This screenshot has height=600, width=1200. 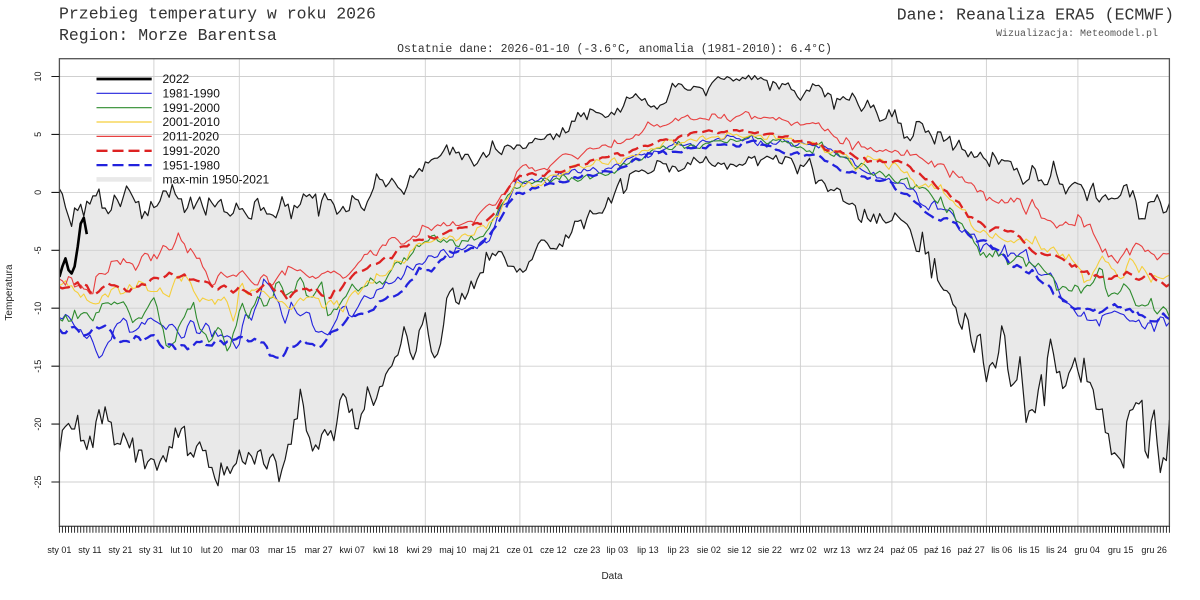 I want to click on svg-text: gru 15, so click(x=1121, y=550).